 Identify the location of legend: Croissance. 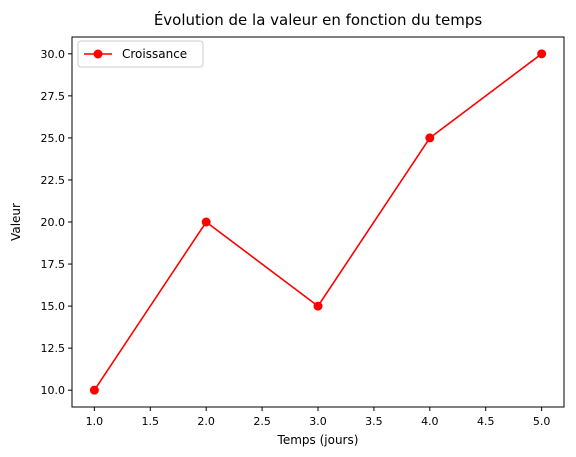
(140, 54).